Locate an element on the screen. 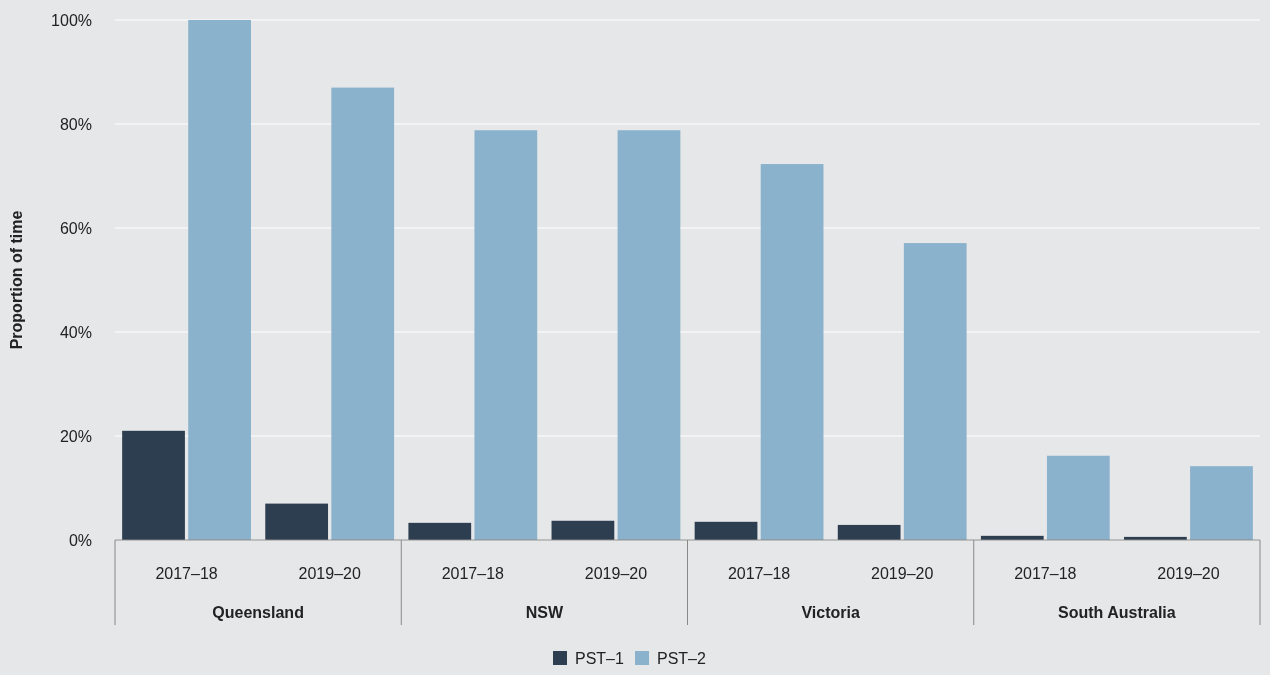 The width and height of the screenshot is (1270, 675). y-tick-label: 60% is located at coordinates (75, 228).